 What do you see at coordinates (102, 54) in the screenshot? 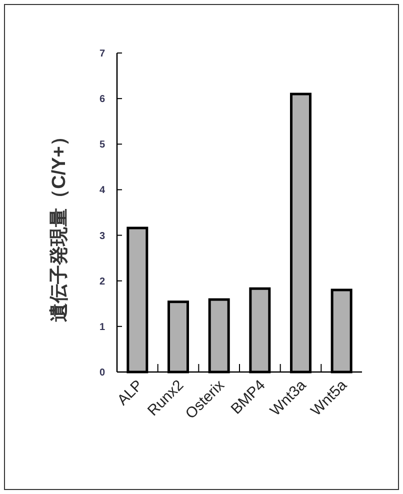
I see `y-tick-label: 7` at bounding box center [102, 54].